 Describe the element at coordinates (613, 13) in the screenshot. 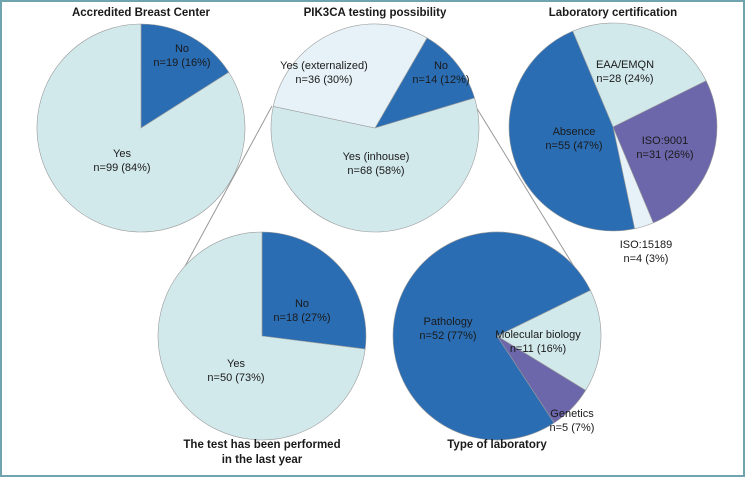

I see `chart-title: Laboratory certification` at that location.